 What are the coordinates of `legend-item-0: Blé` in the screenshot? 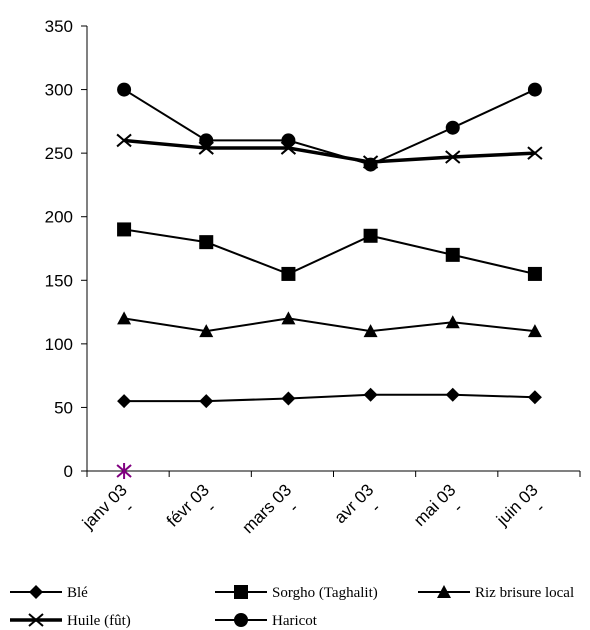 It's located at (49, 593).